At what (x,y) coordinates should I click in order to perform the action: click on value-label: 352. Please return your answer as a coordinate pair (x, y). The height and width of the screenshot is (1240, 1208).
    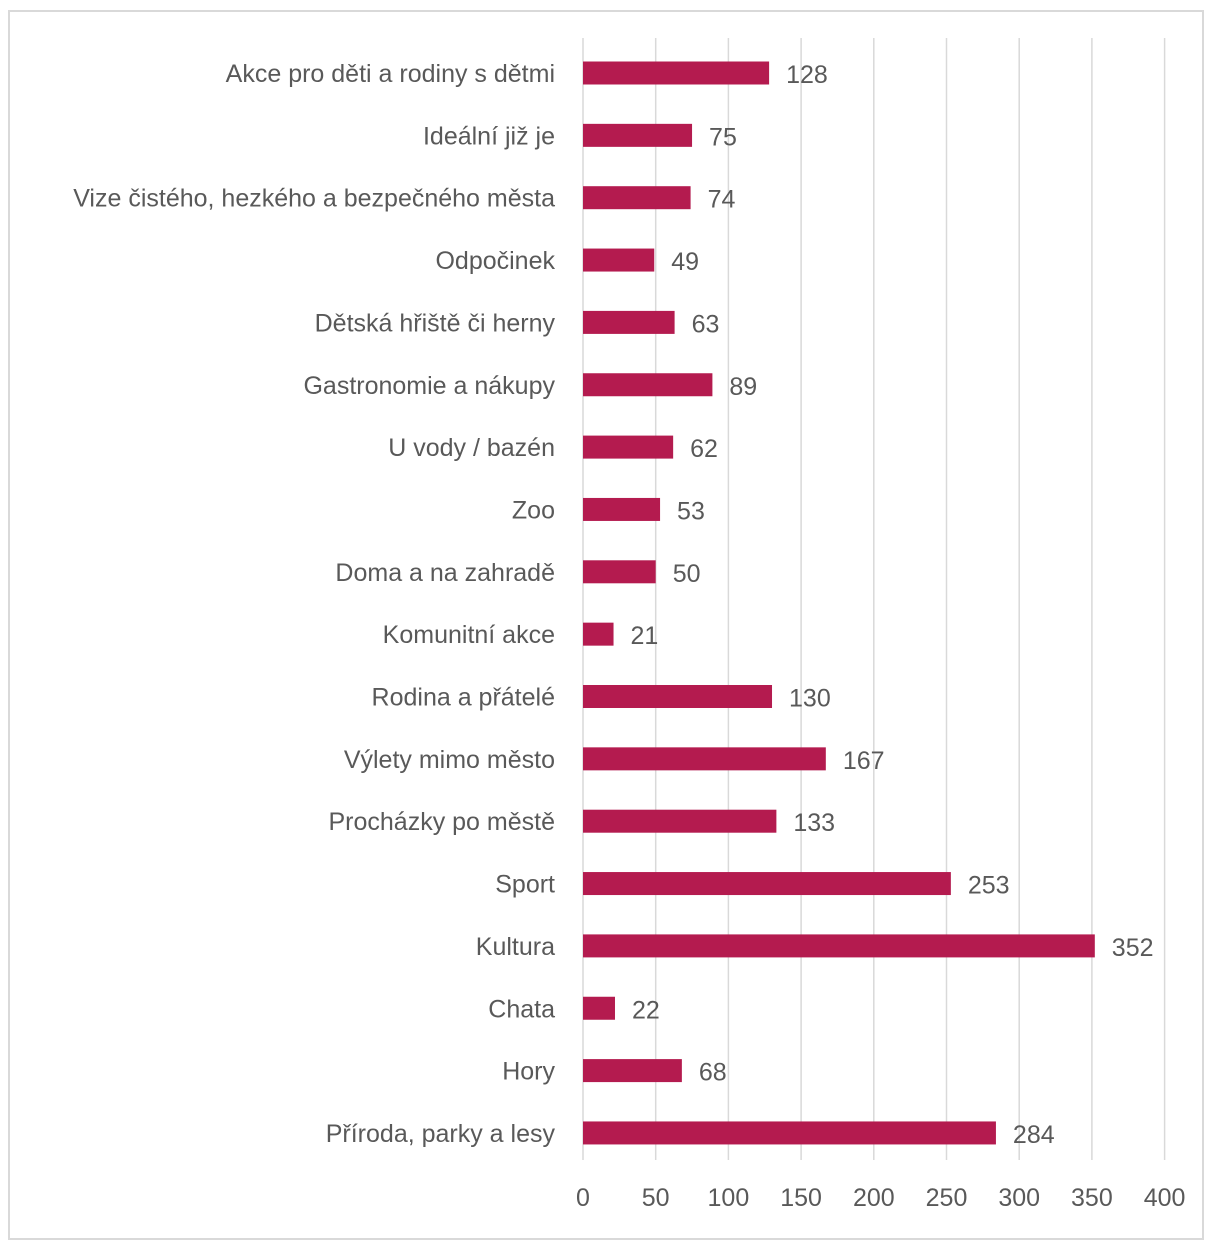
    Looking at the image, I should click on (1133, 948).